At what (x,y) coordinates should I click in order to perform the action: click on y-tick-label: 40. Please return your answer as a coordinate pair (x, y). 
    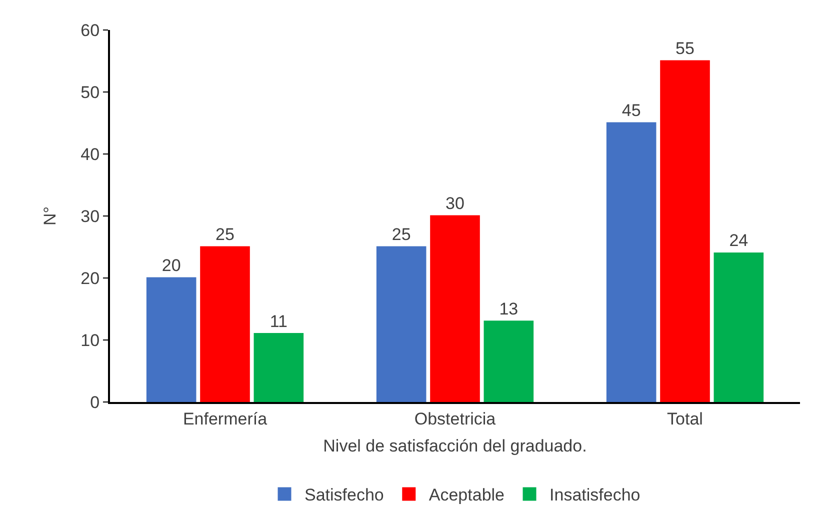
    Looking at the image, I should click on (90, 154).